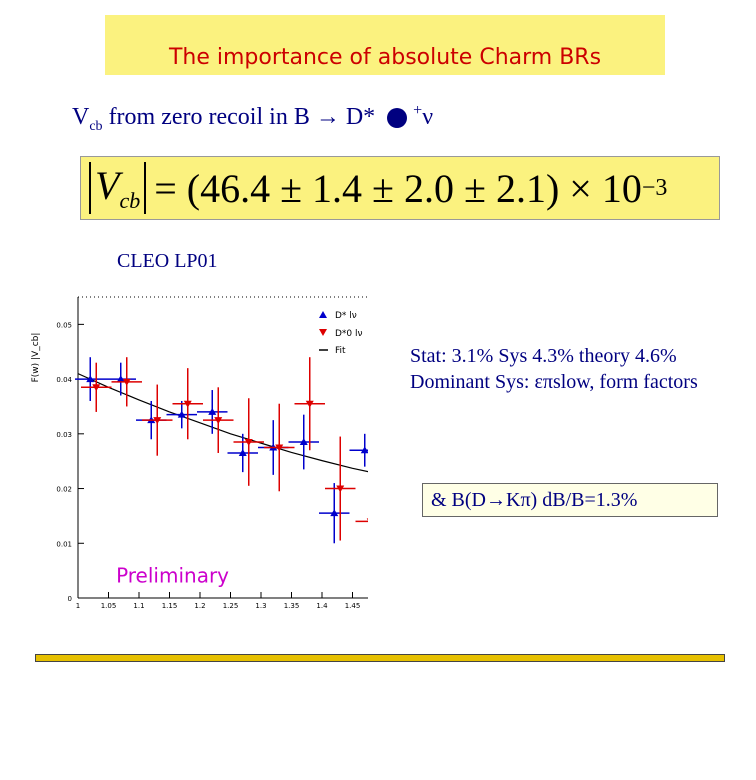 The width and height of the screenshot is (756, 780). I want to click on slide-title: The importance of absolute Charm BRs, so click(385, 57).